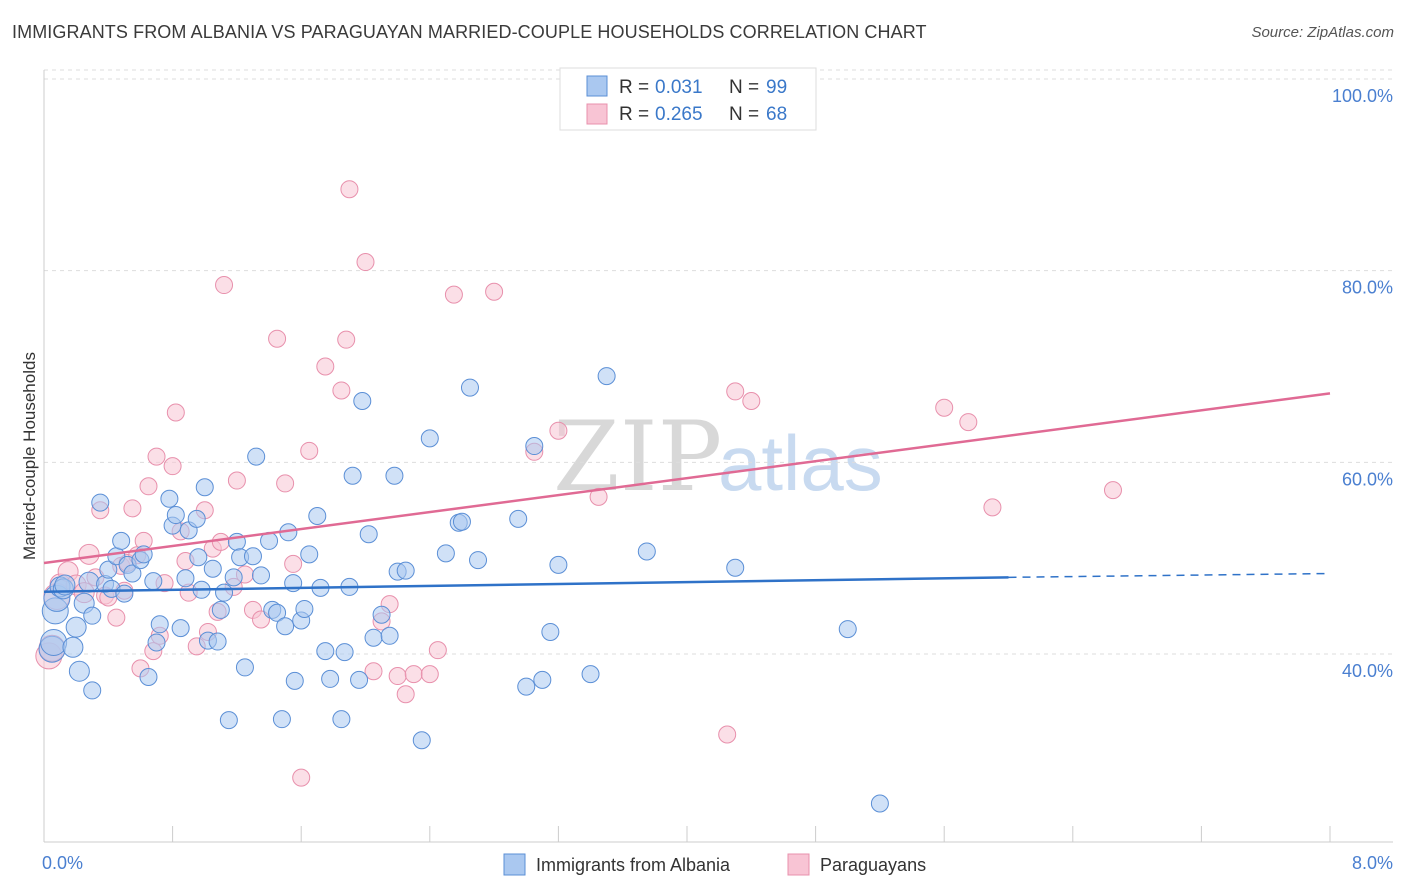 This screenshot has height=892, width=1406. I want to click on legend-swatch-albania, so click(597, 86).